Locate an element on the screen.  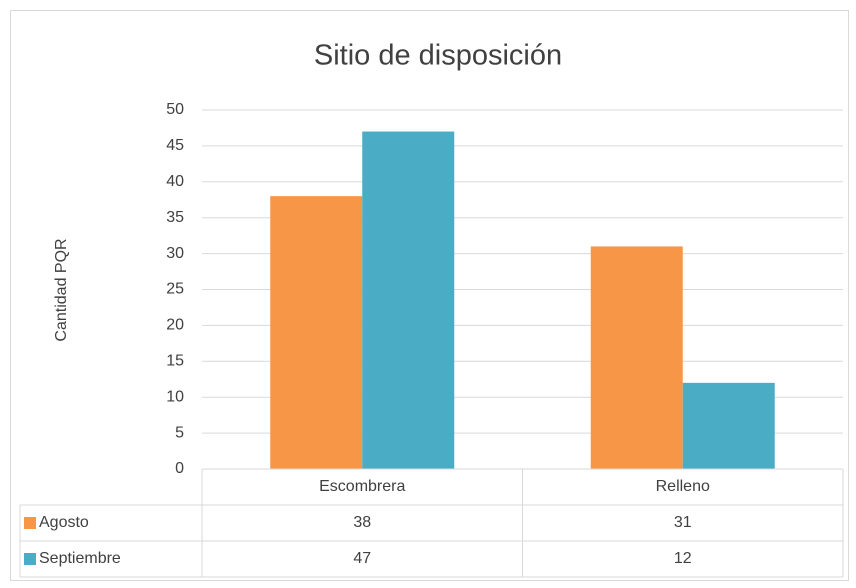
y-tick-label: 45 is located at coordinates (175, 145).